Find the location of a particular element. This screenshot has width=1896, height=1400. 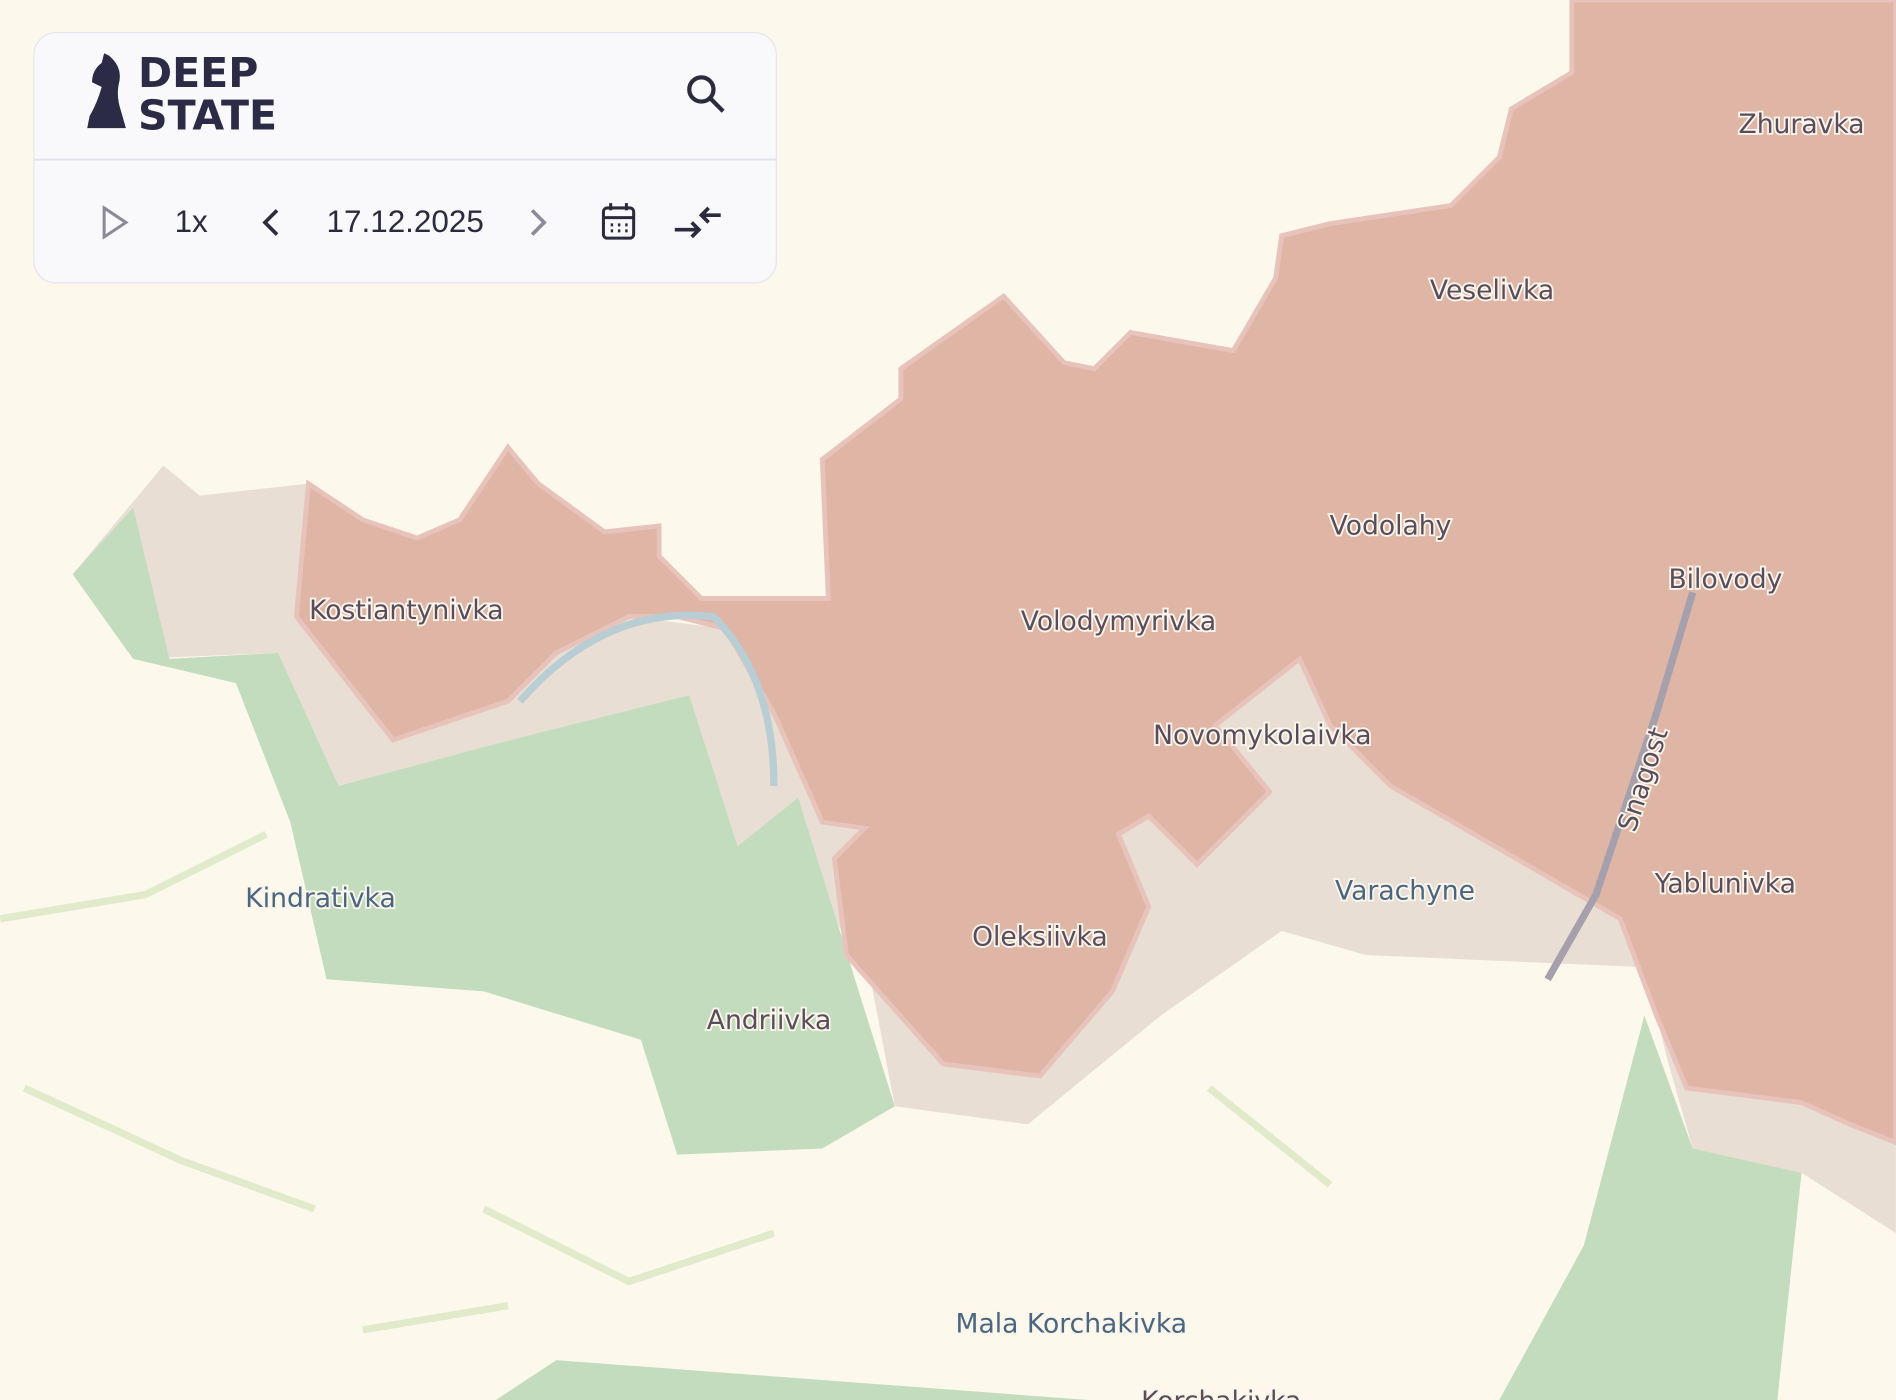

logo-knight is located at coordinates (106, 91).